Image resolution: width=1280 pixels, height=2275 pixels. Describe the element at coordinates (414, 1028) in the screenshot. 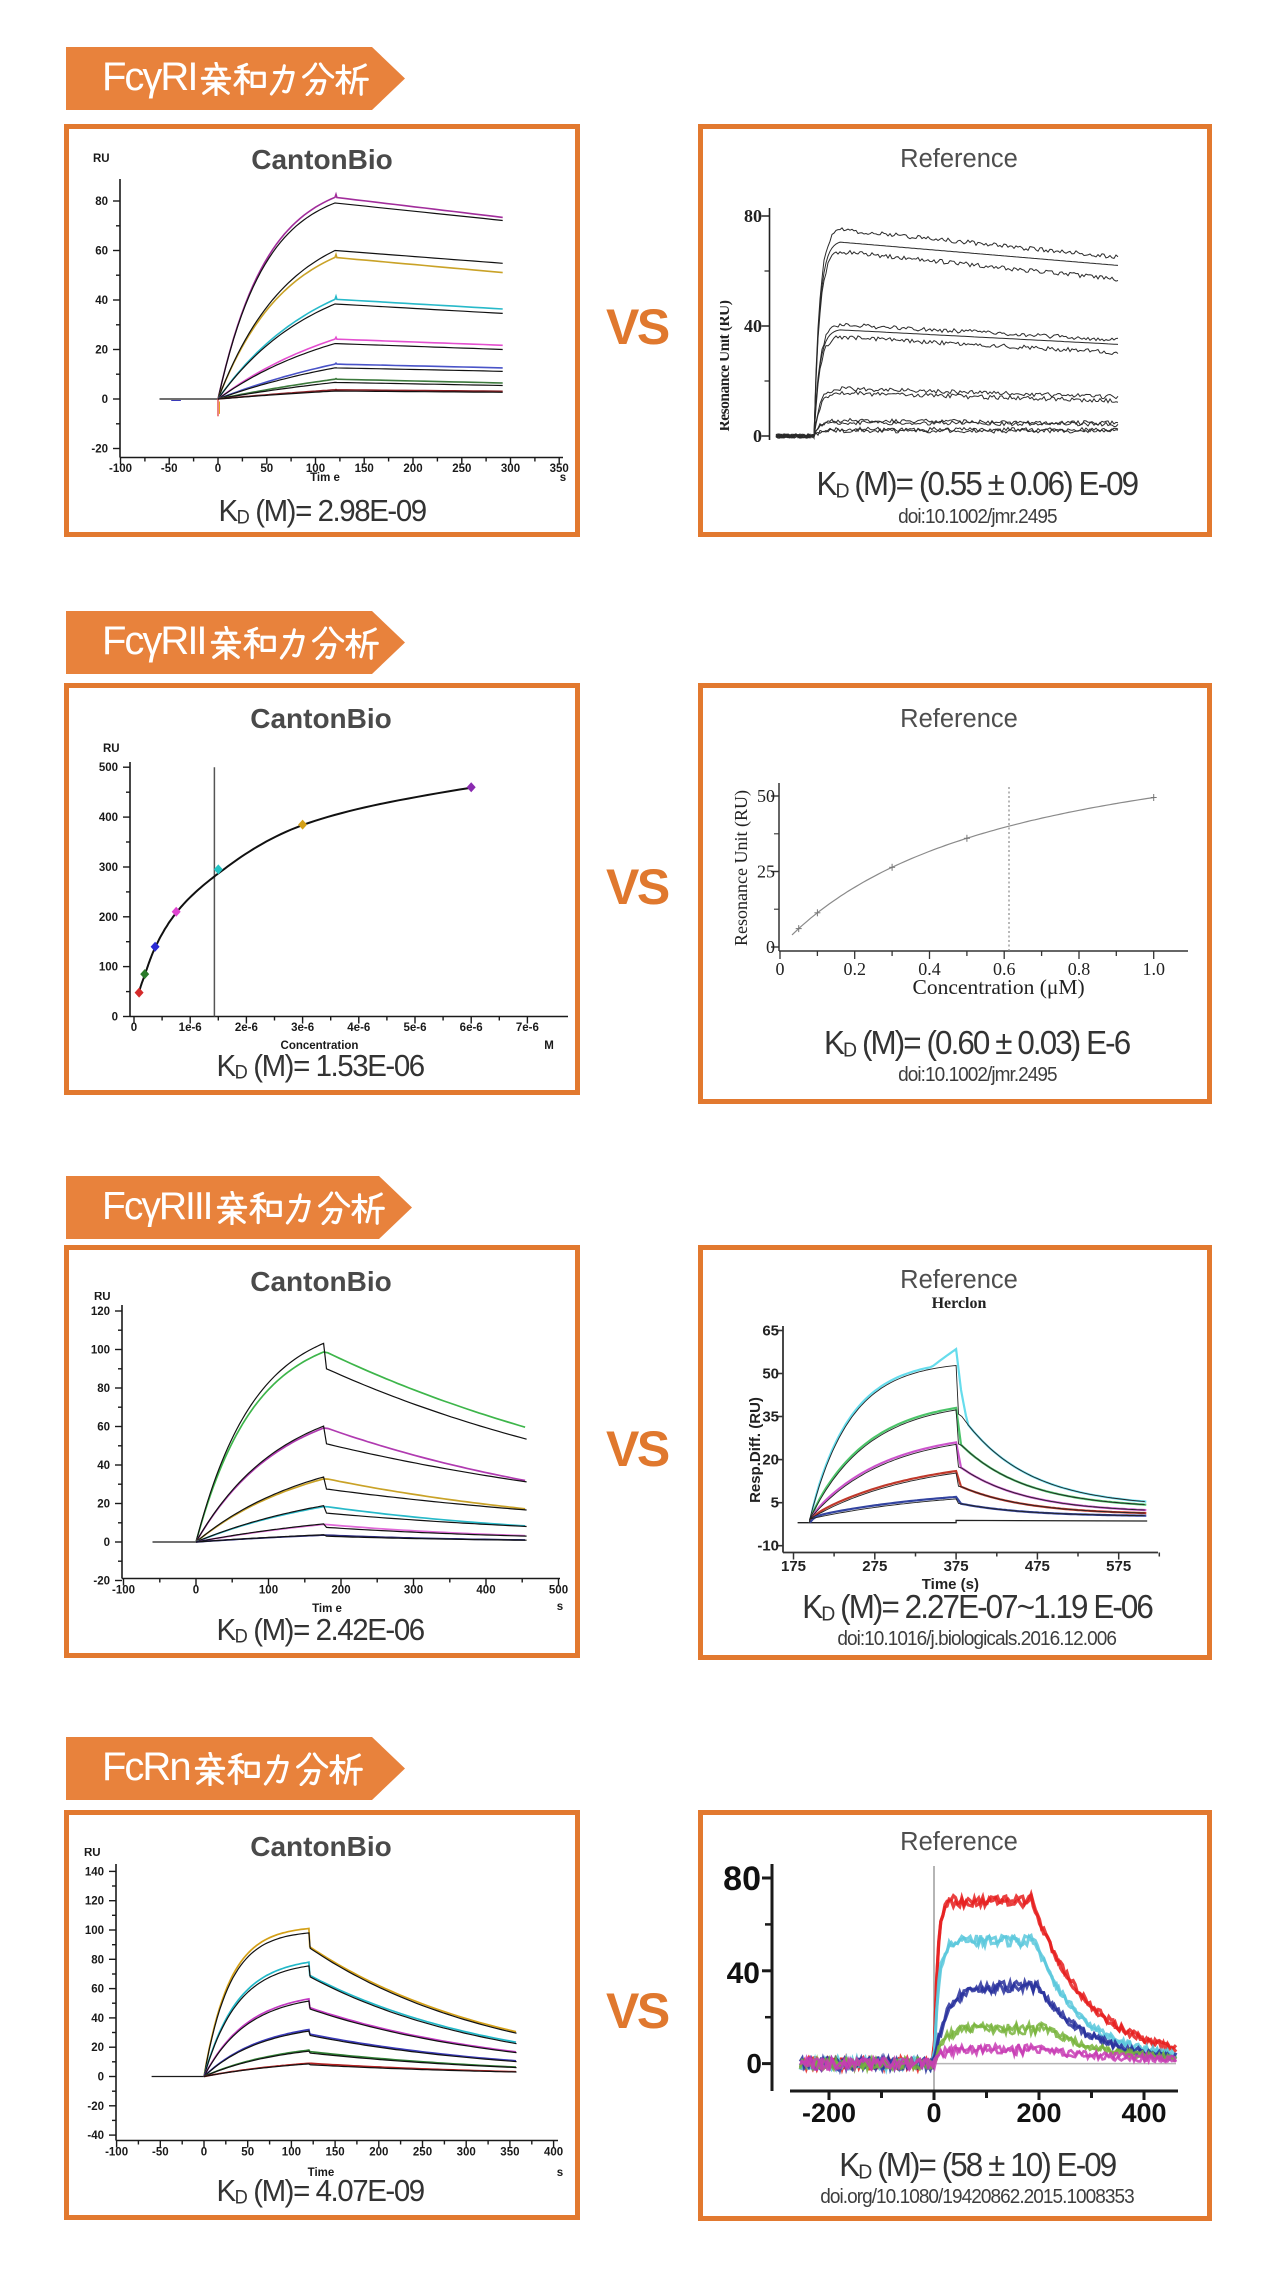

I see `svg-text: 5e-6` at that location.